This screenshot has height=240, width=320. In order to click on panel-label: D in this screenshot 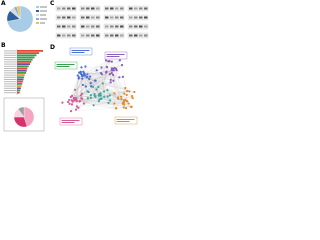, I will do `click(52, 47)`.